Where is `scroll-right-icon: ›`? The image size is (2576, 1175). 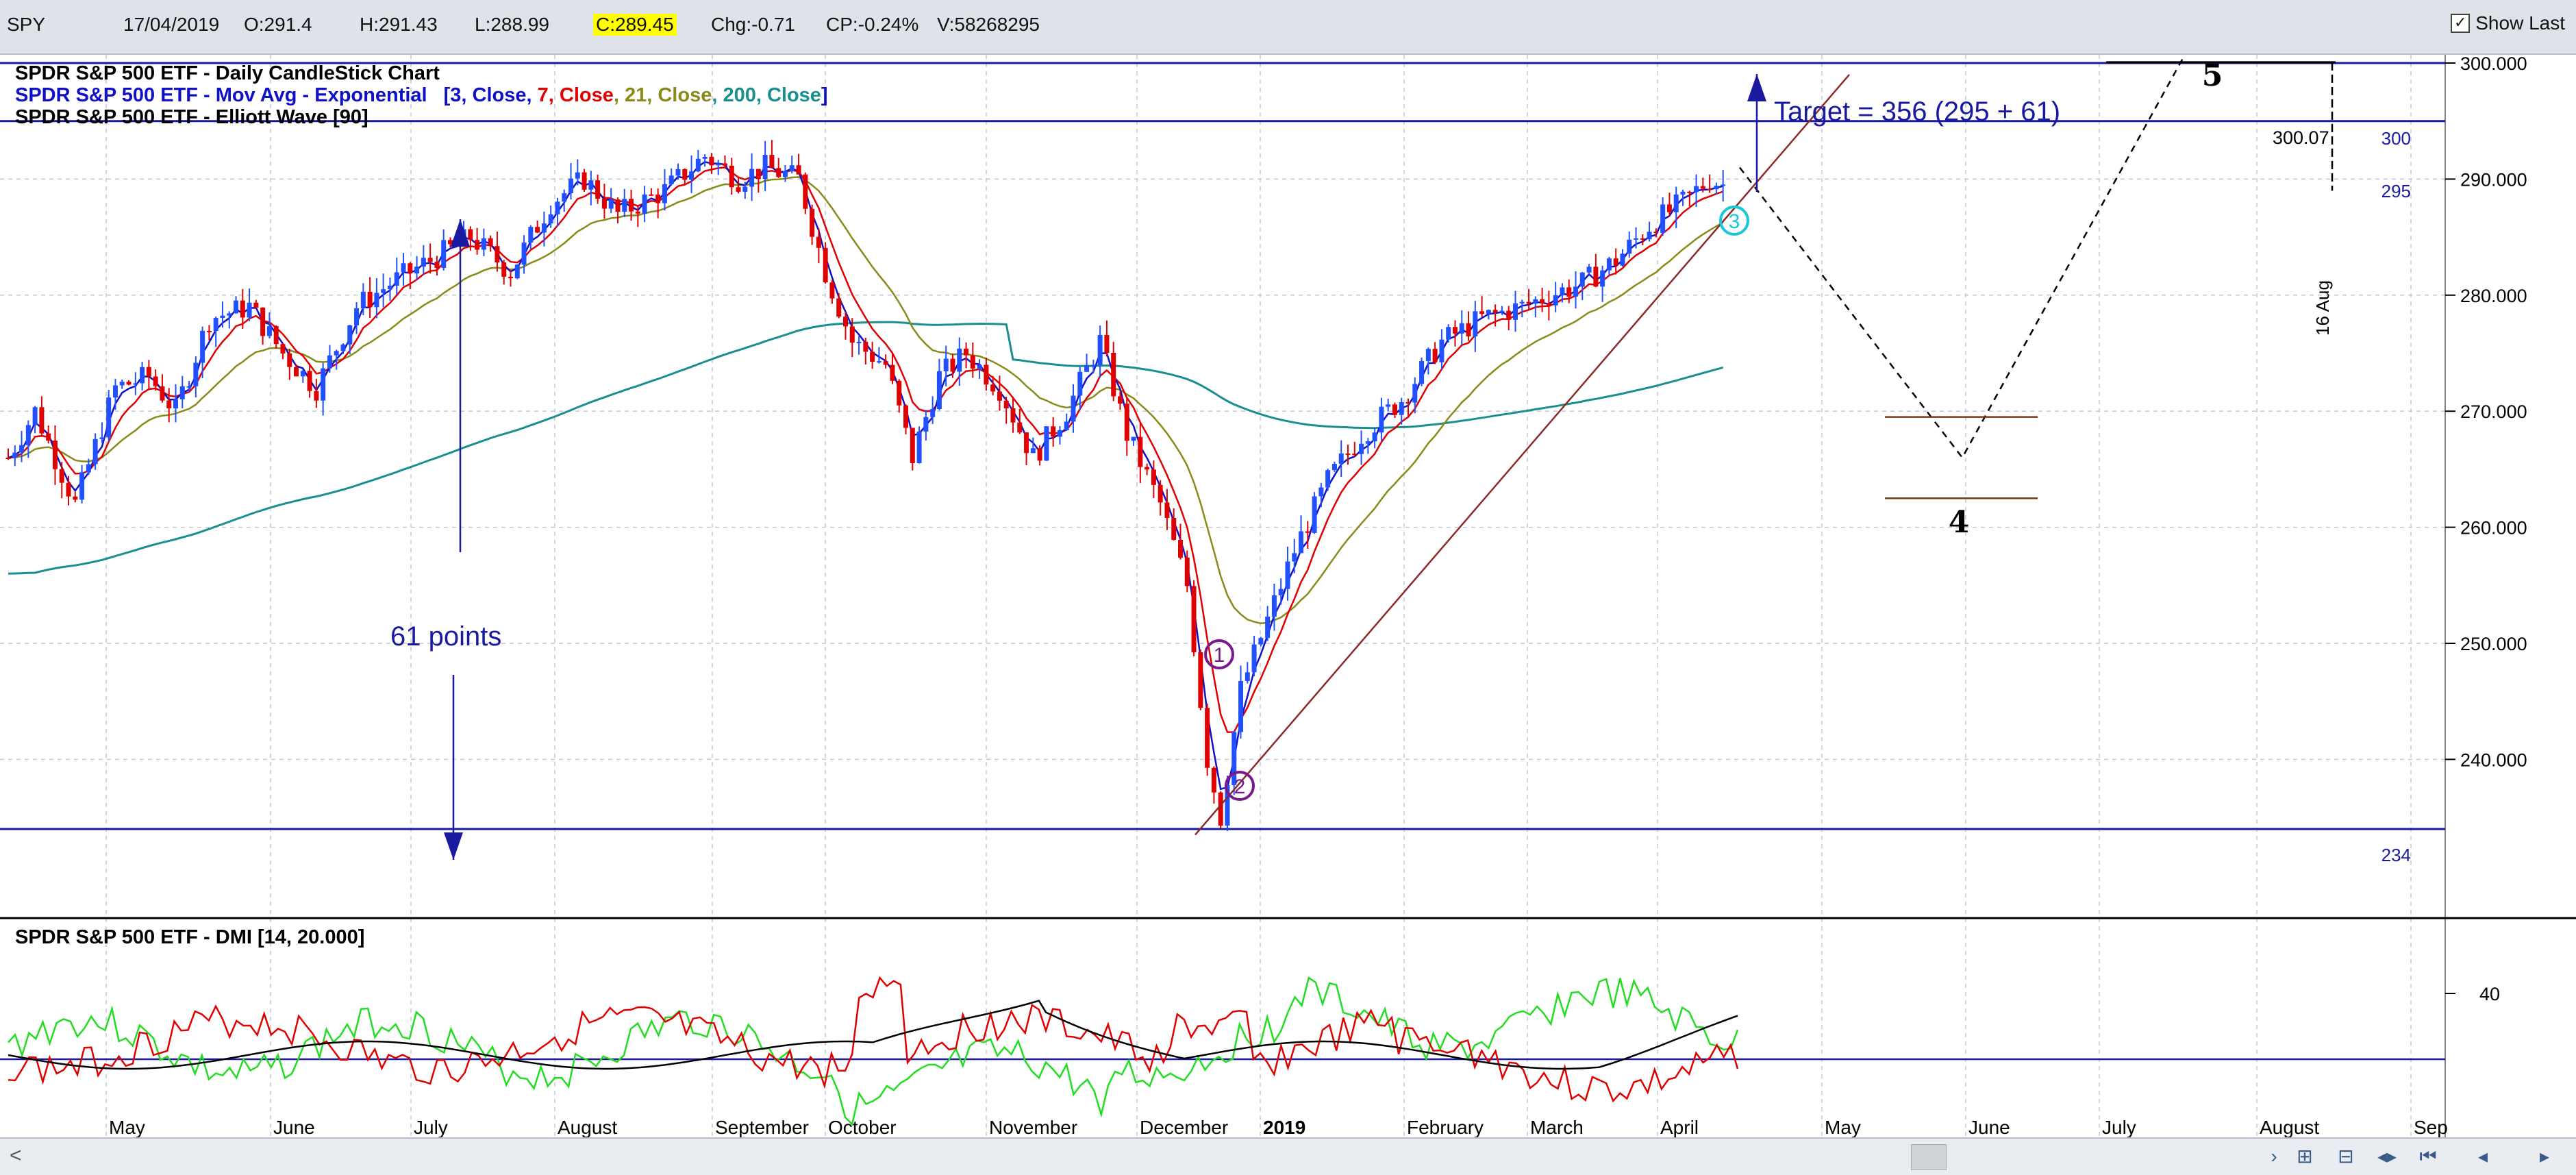
scroll-right-icon: › is located at coordinates (2274, 1156).